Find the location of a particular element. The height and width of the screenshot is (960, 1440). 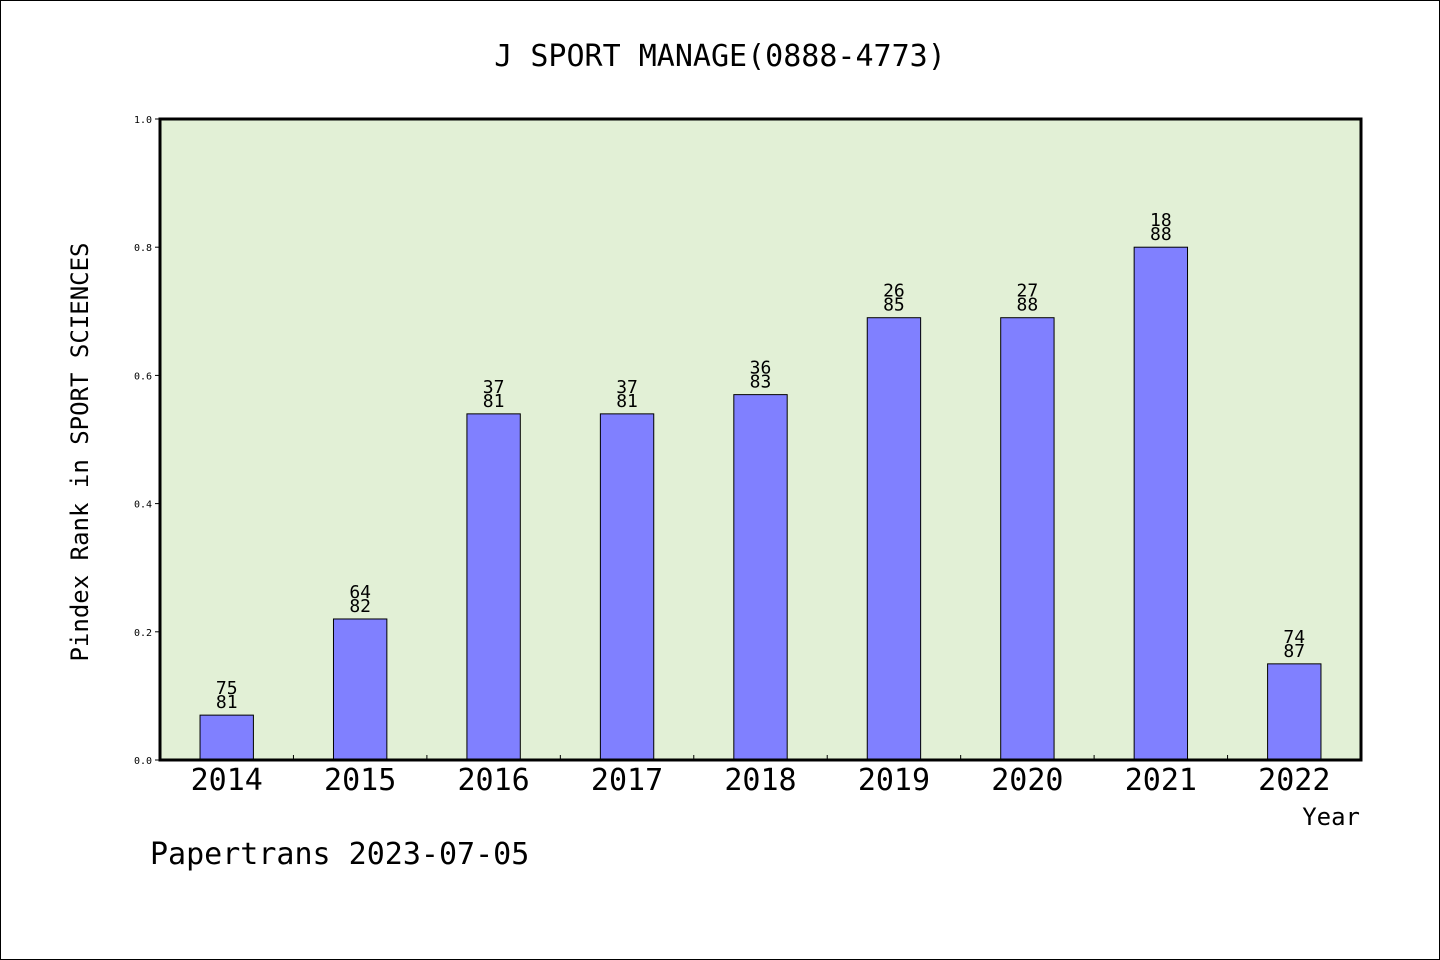

y-axis-label: Pindex Rank in SPORT SCIENCES is located at coordinates (80, 451).